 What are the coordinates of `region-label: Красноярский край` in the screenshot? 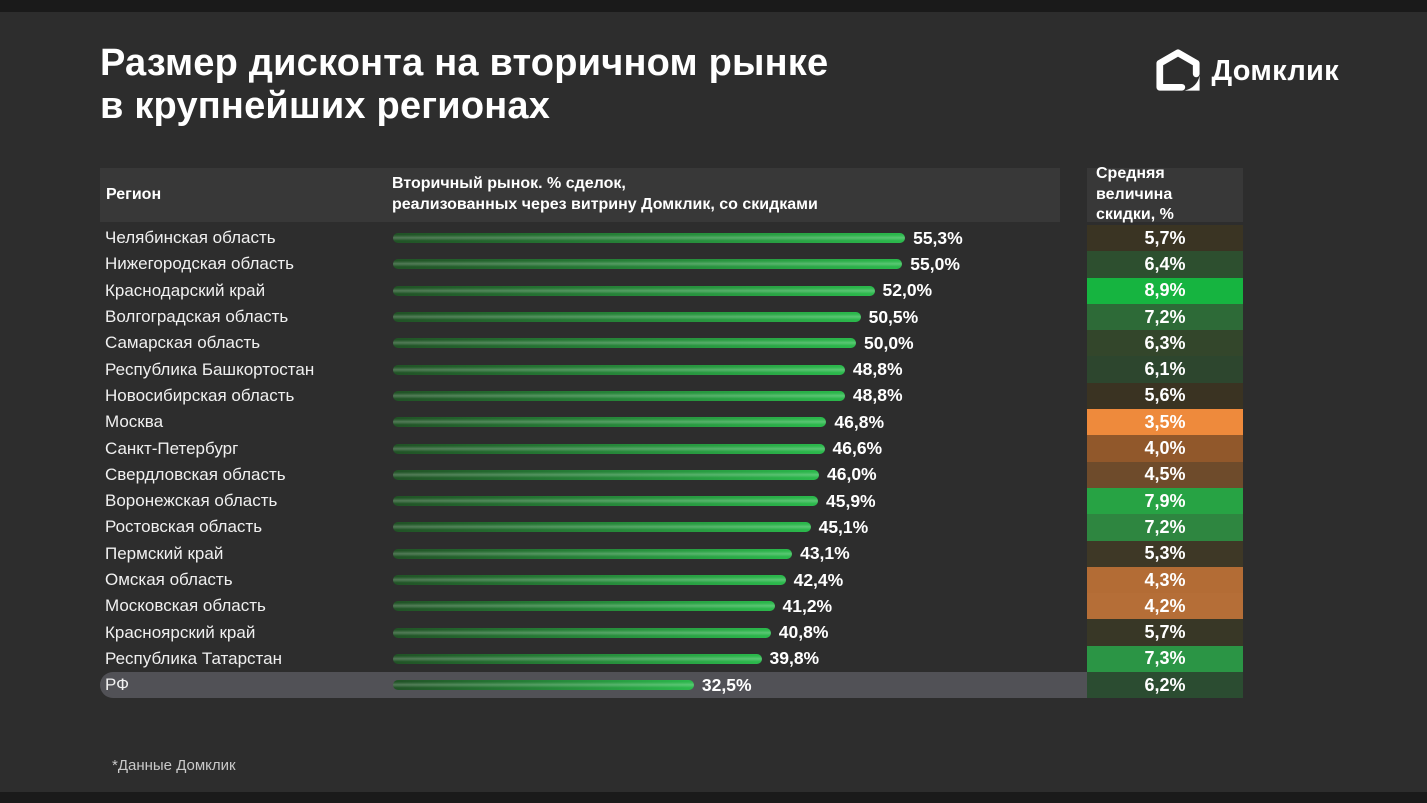 It's located at (180, 632).